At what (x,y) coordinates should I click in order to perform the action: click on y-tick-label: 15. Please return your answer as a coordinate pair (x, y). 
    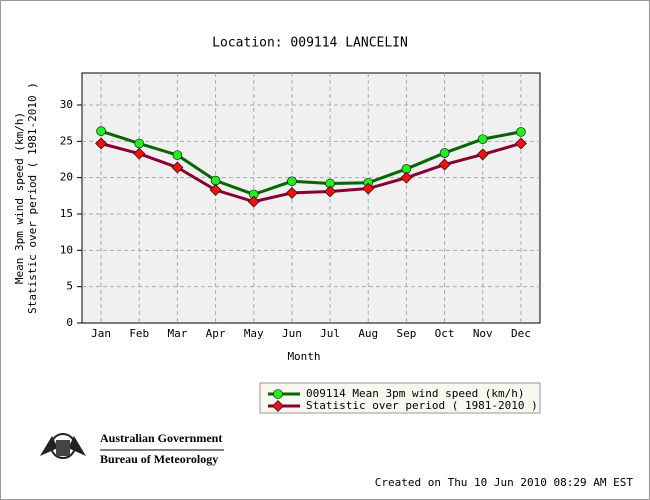
    Looking at the image, I should click on (66, 213).